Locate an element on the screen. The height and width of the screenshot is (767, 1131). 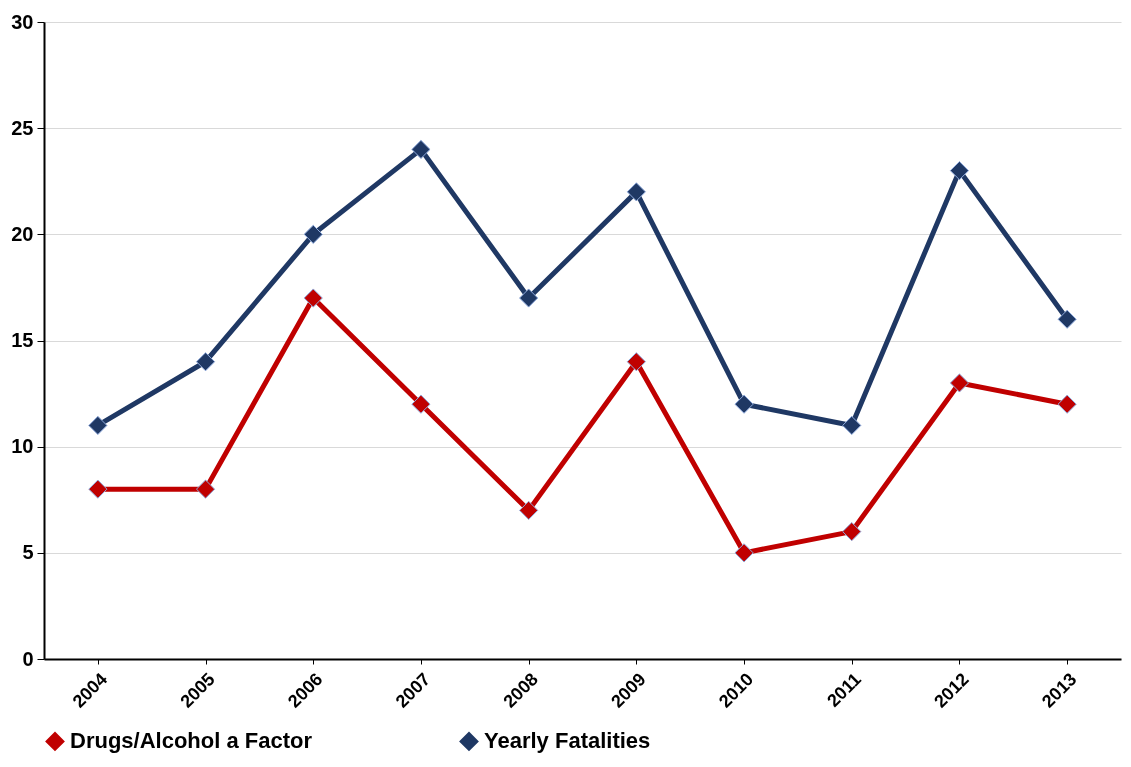
legend-label: Yearly Fatalities is located at coordinates (567, 741).